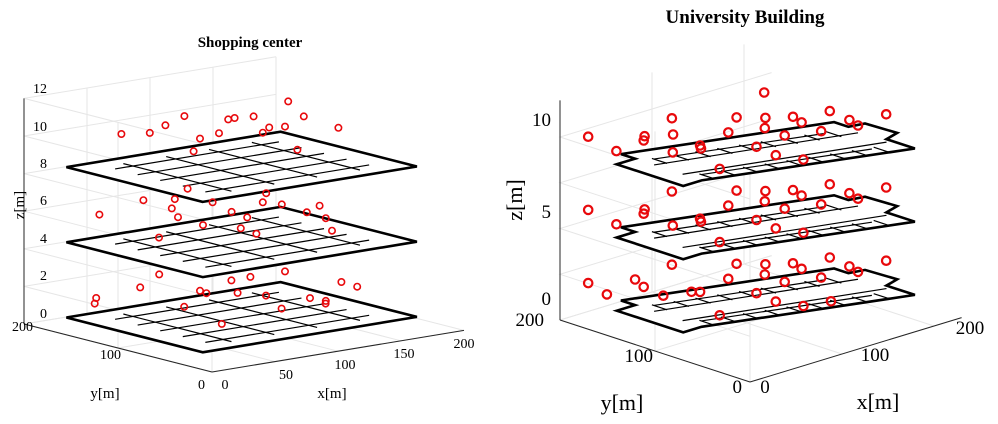 Image resolution: width=998 pixels, height=424 pixels. Describe the element at coordinates (40, 127) in the screenshot. I see `z-tick-10: 10` at that location.